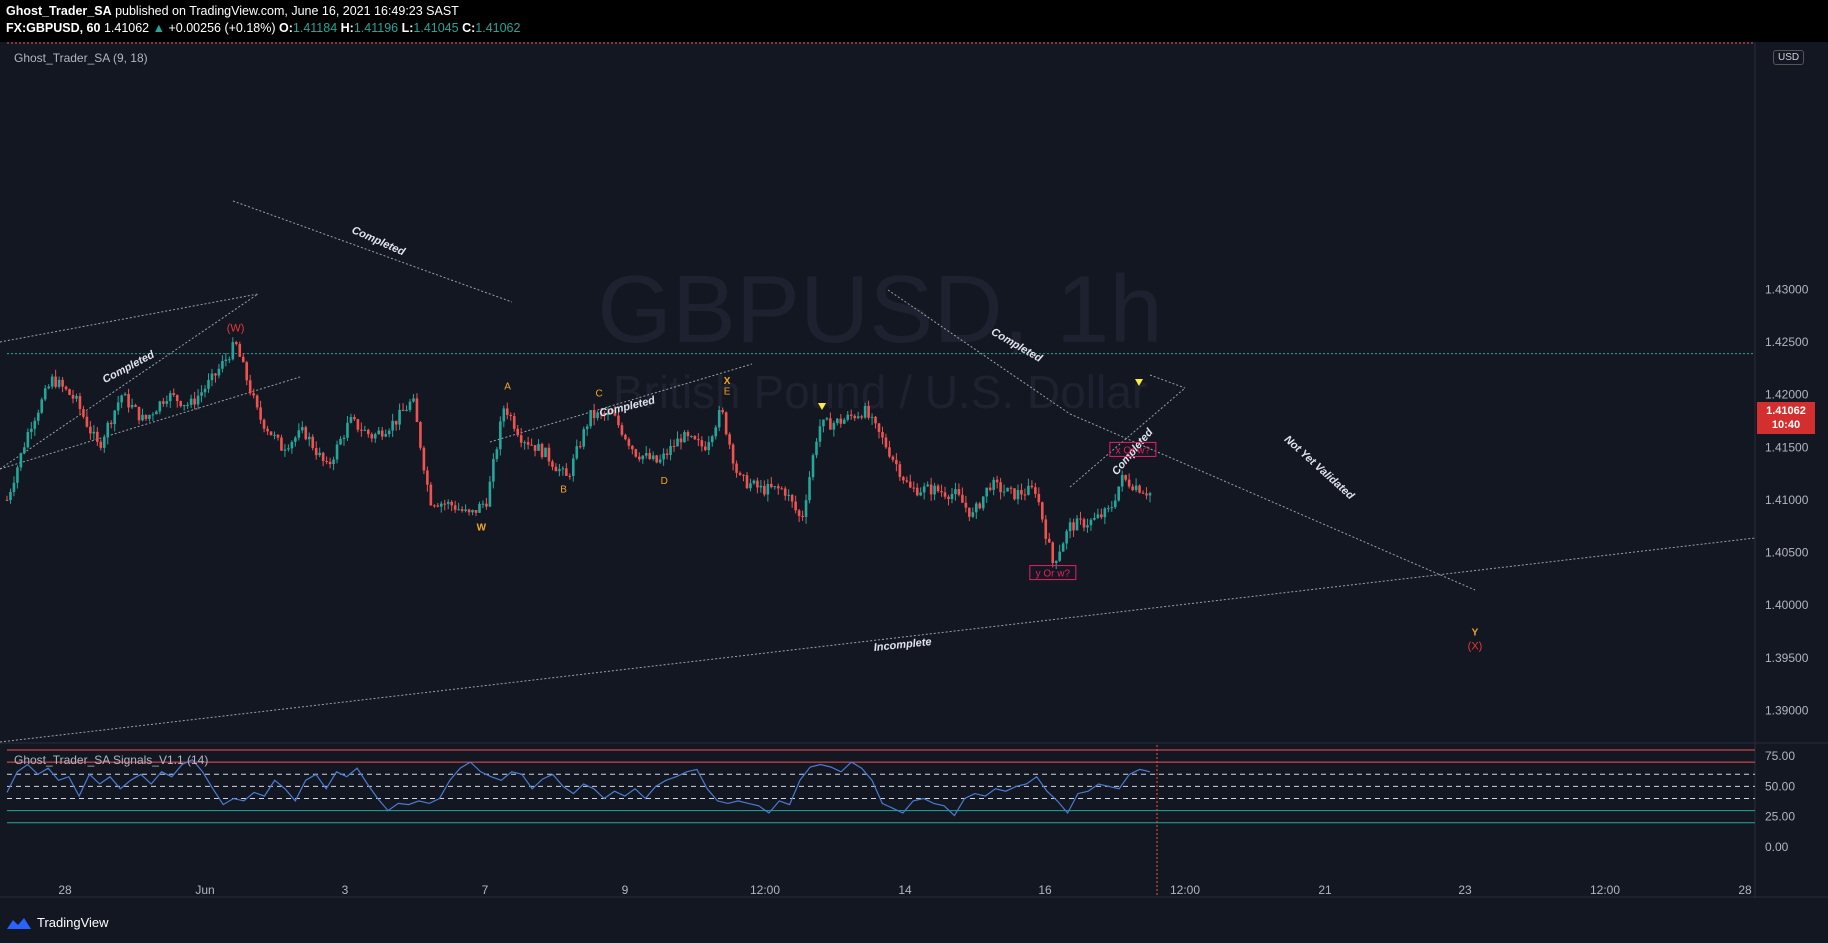  What do you see at coordinates (914, 924) in the screenshot?
I see `footer: TradingView` at bounding box center [914, 924].